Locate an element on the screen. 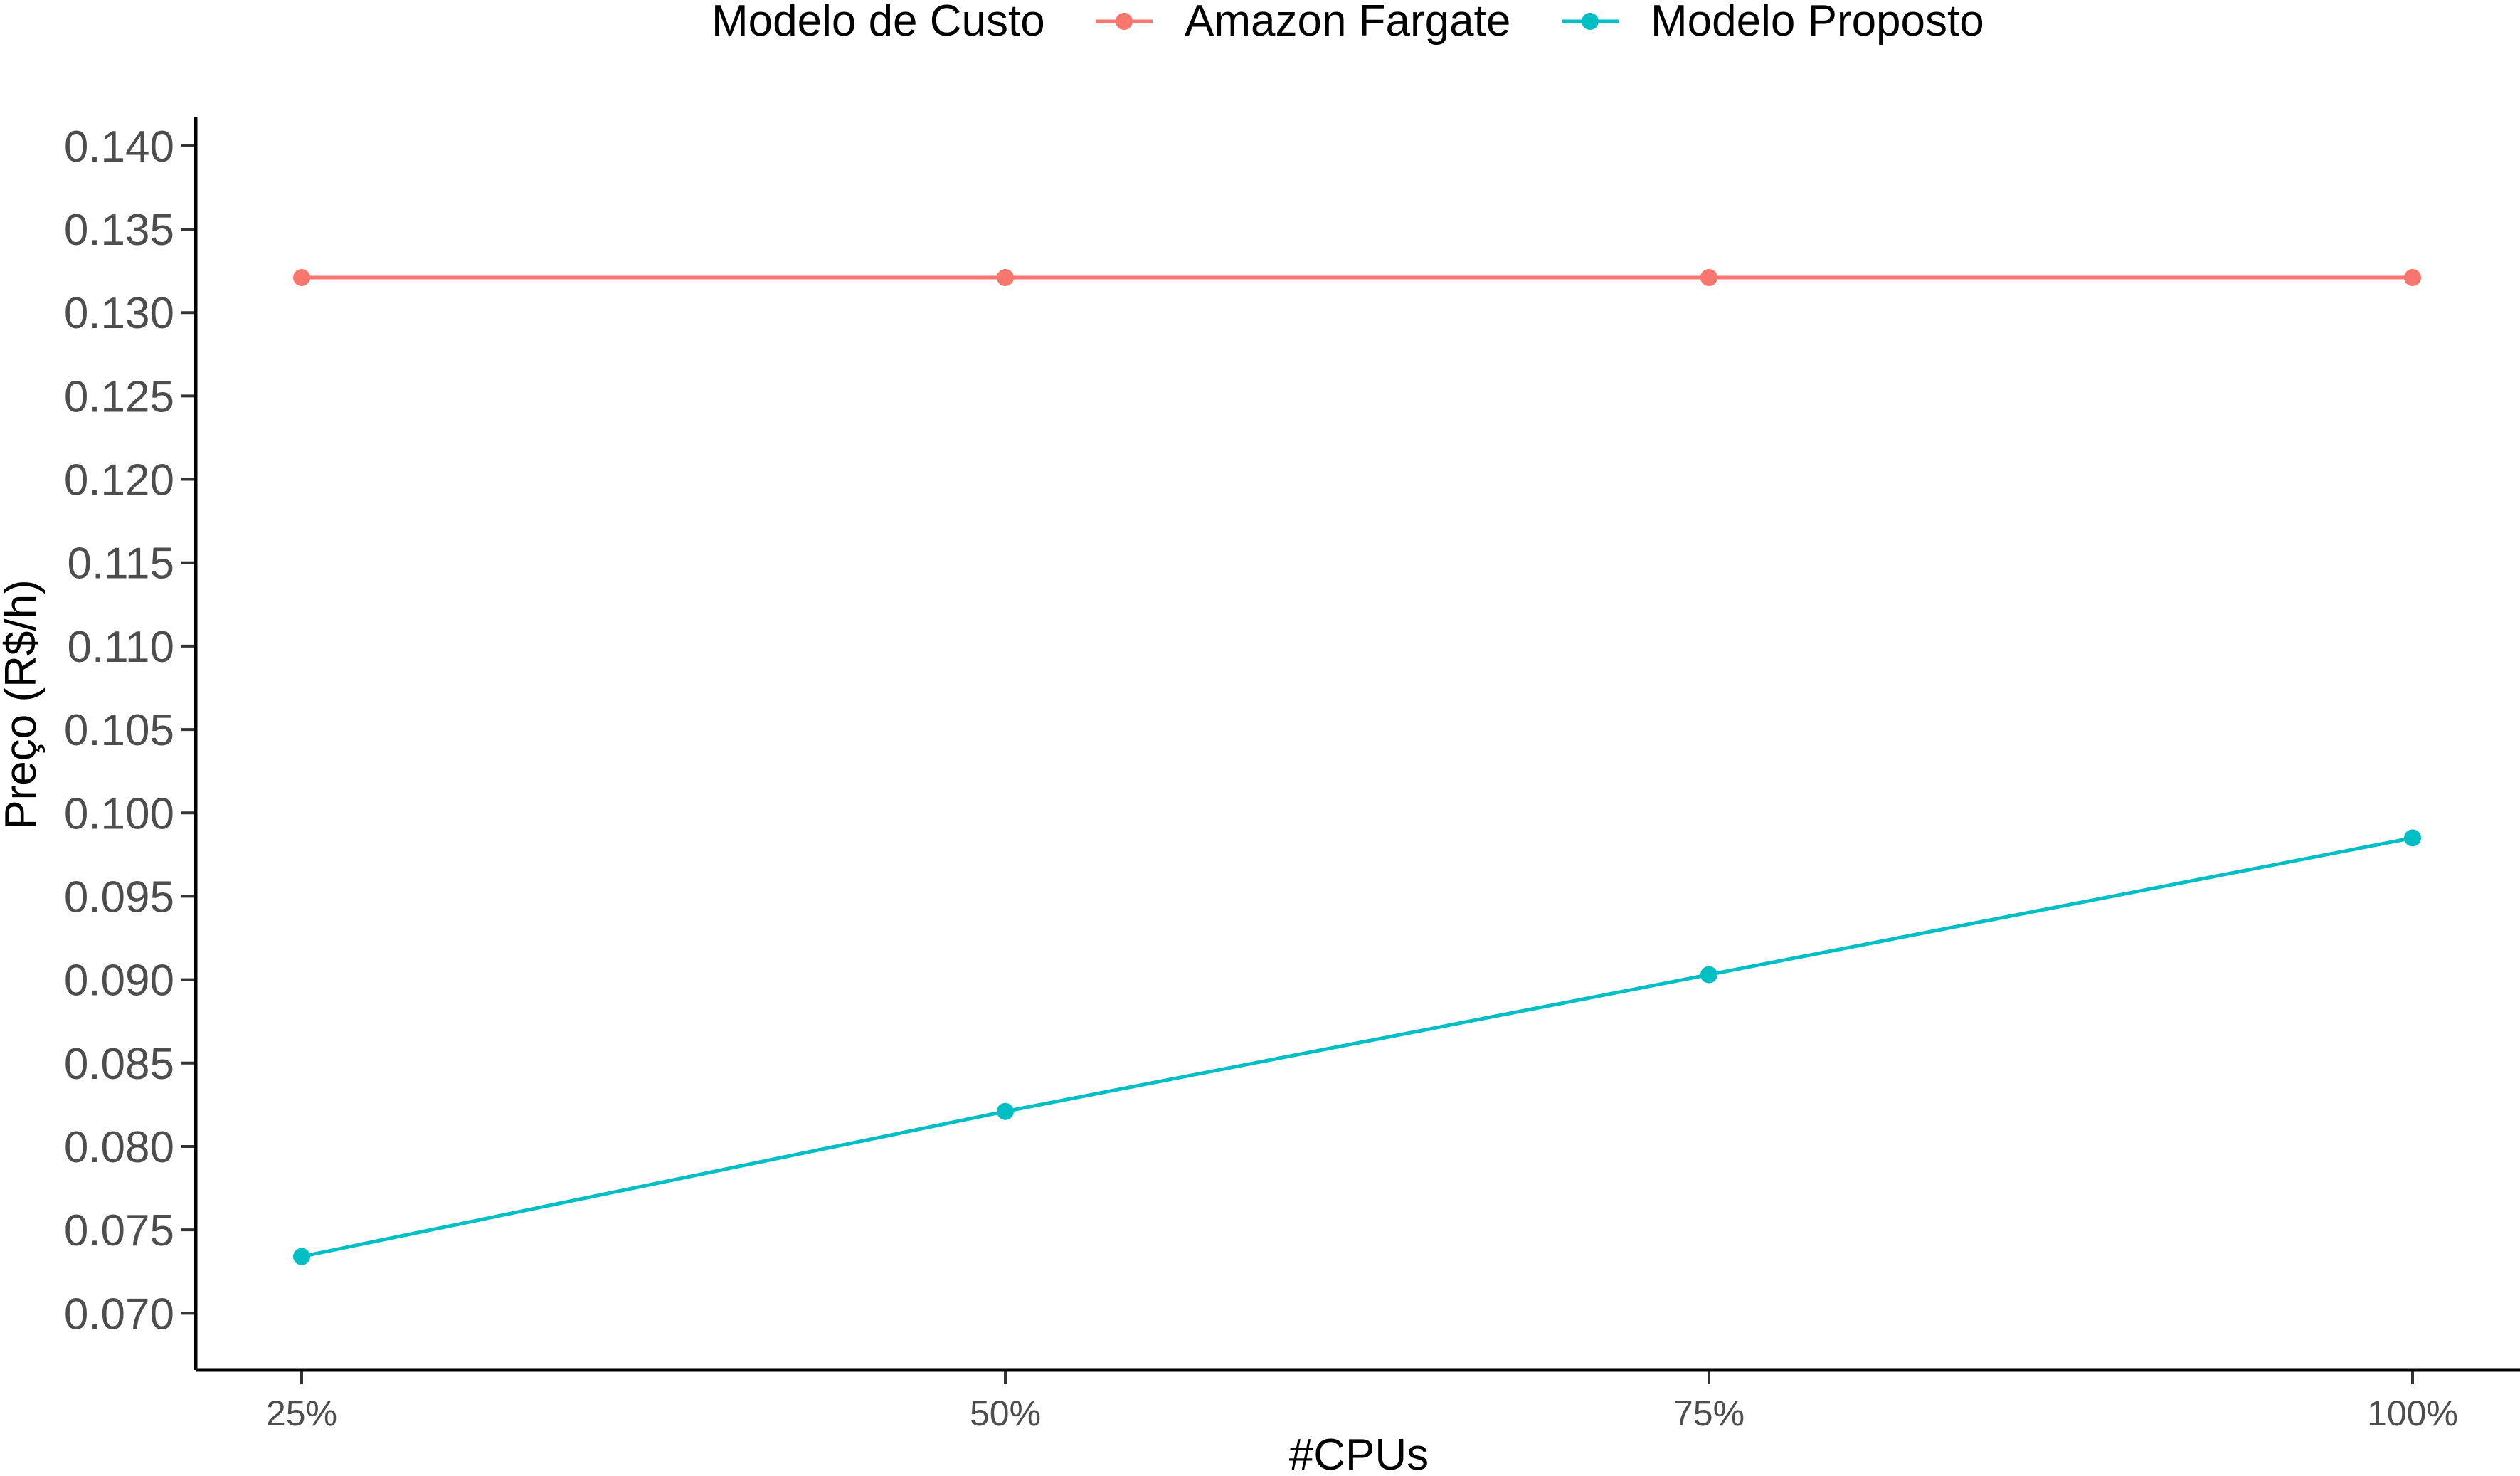  legend-label: Amazon Fargate is located at coordinates (1347, 23).